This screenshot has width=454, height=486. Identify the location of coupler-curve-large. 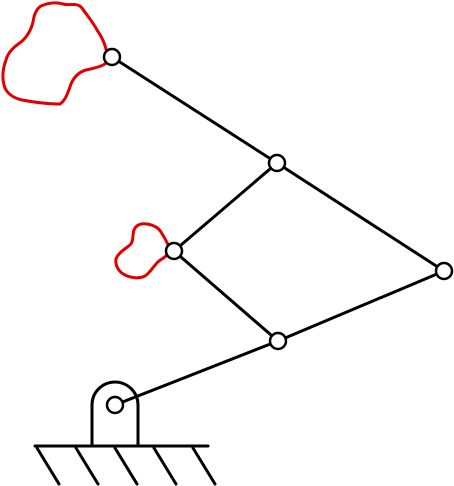
(55, 53).